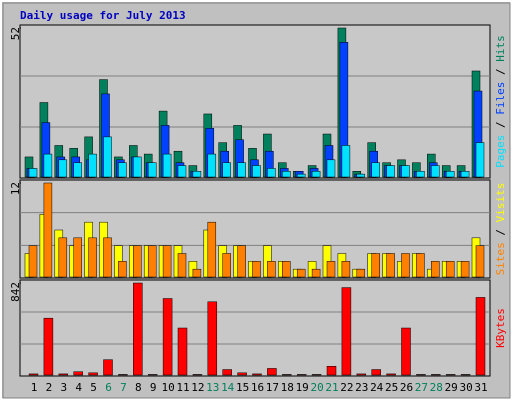 The height and width of the screenshot is (400, 512). I want to click on x-tick-label: 12, so click(197, 387).